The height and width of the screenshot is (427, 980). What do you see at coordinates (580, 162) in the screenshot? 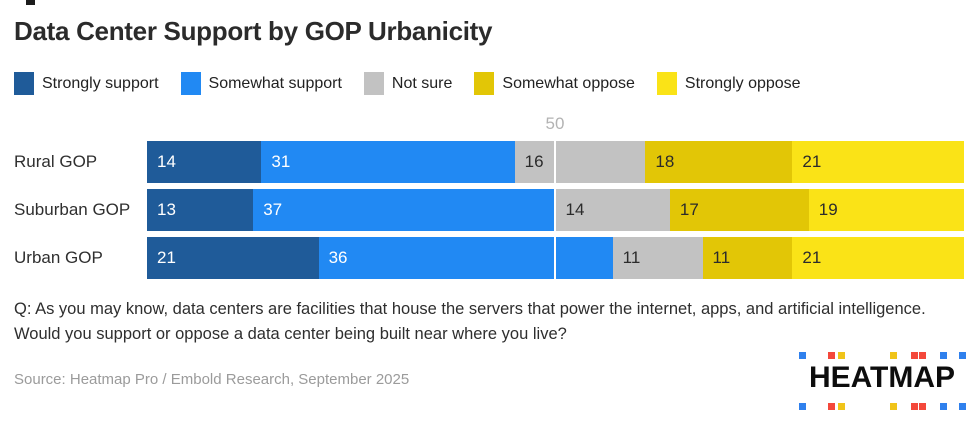
I see `bar-segment-not-sure: 16` at bounding box center [580, 162].